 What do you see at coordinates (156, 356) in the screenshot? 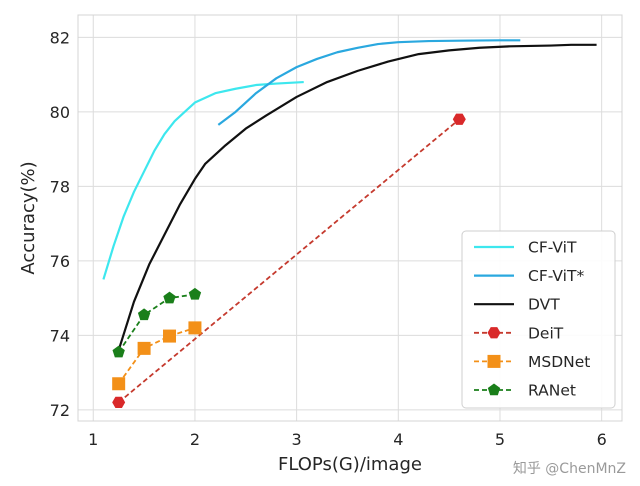
I see `msdnet-line` at bounding box center [156, 356].